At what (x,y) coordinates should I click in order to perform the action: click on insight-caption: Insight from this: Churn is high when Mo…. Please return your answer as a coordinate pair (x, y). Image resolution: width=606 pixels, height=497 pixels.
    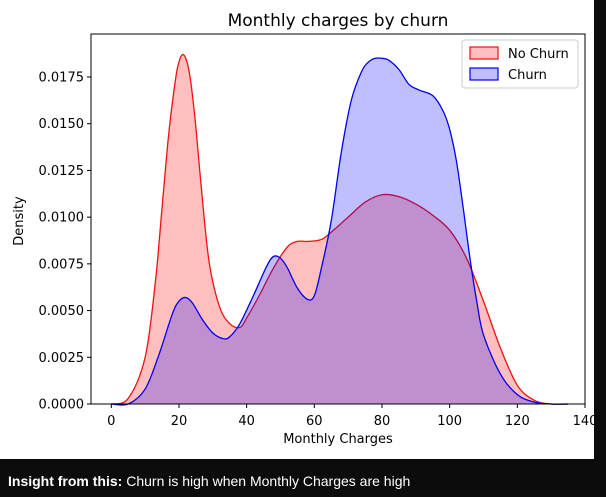
    Looking at the image, I should click on (209, 481).